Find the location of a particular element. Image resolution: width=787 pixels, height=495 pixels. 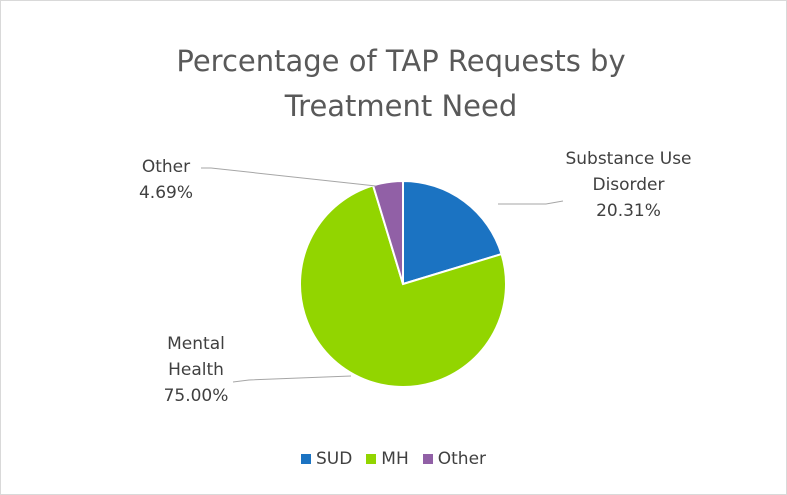

data-label: Mental Health 75.00% is located at coordinates (196, 370).